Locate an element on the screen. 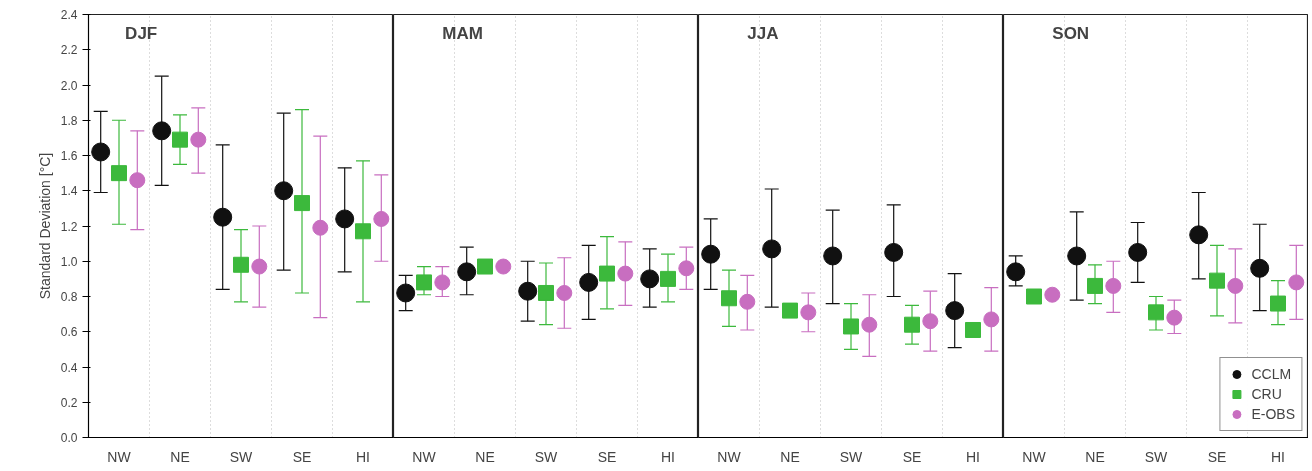 Image resolution: width=1312 pixels, height=471 pixels. y-tick-label: 2.4 is located at coordinates (69, 15).